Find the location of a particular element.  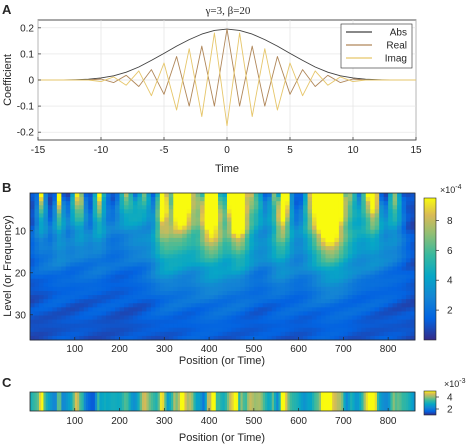

x-tick-label: 600 is located at coordinates (298, 349).